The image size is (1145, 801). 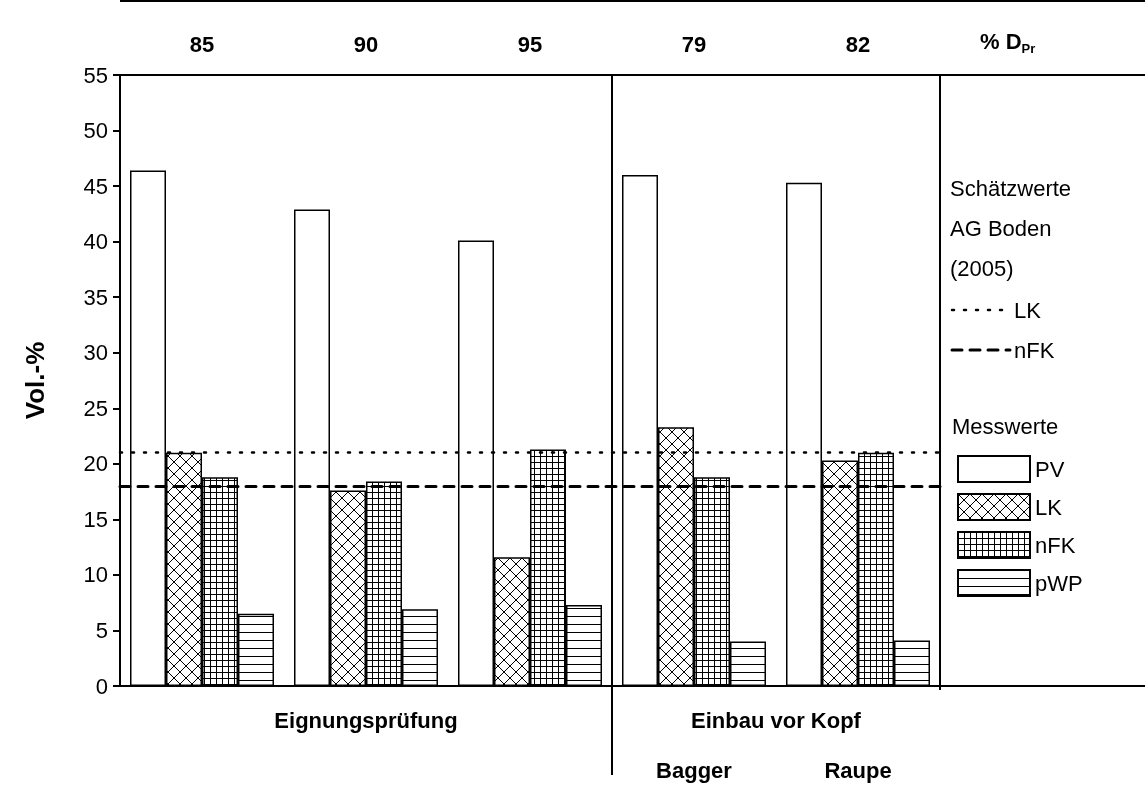 I want to click on legend-label: pWP, so click(x=1059, y=583).